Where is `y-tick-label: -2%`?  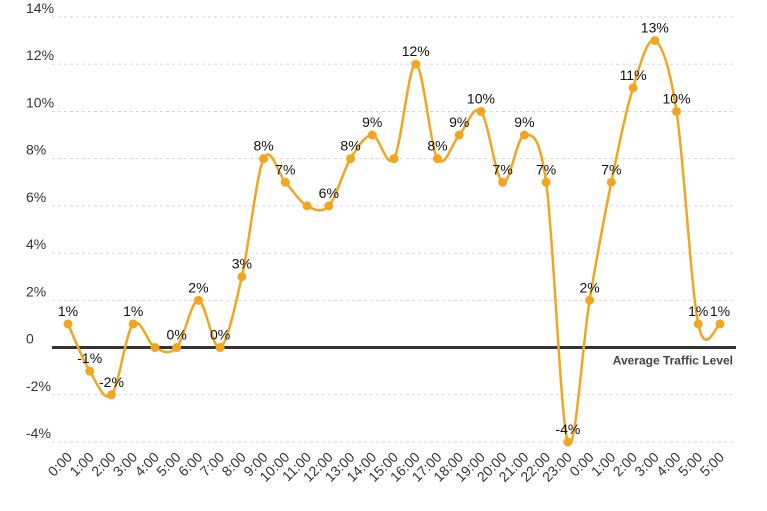 y-tick-label: -2% is located at coordinates (38, 386).